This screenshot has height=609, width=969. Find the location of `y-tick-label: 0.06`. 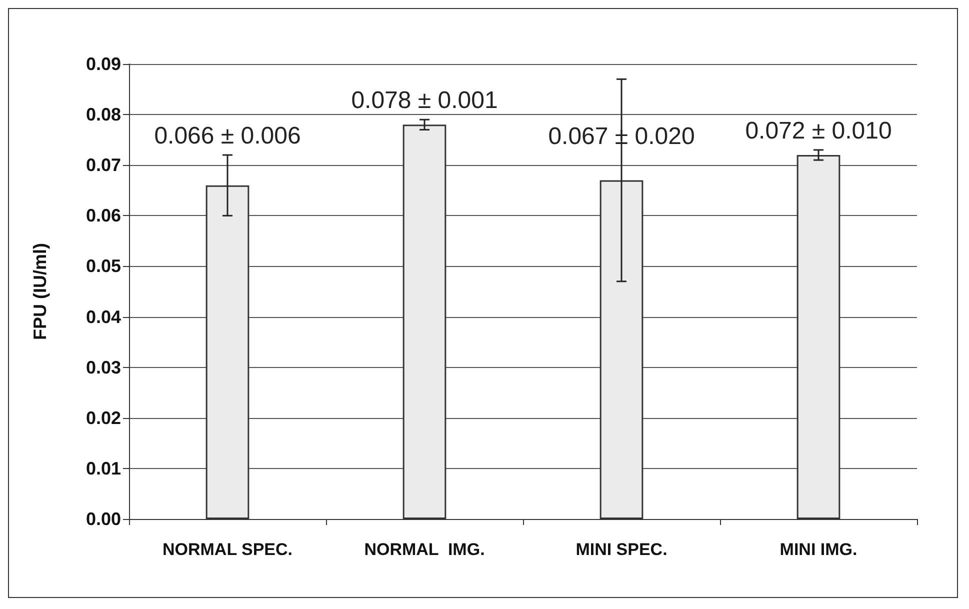

y-tick-label: 0.06 is located at coordinates (103, 216).